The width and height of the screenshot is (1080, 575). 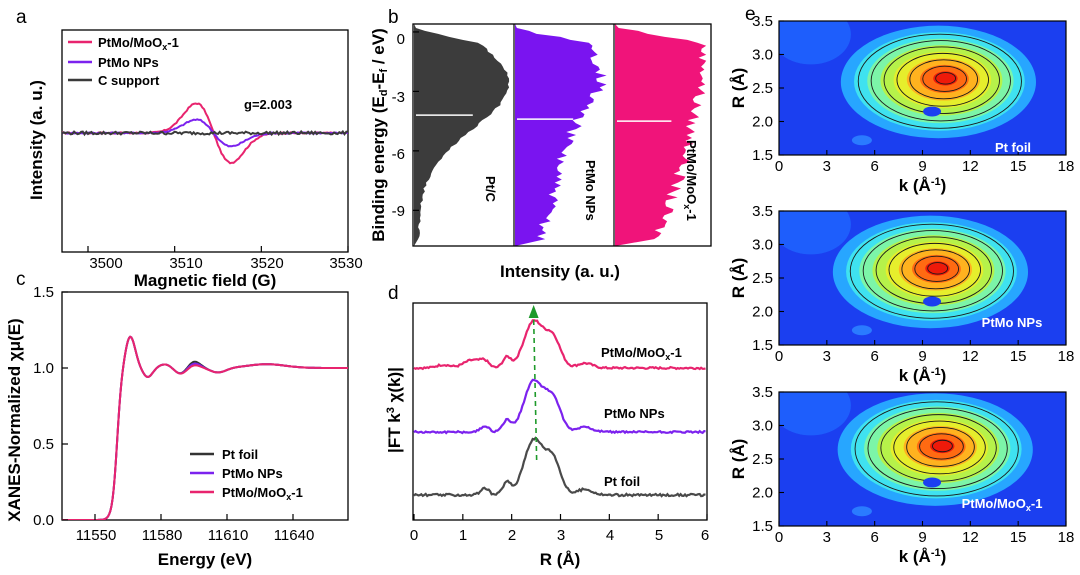 I want to click on c-ytick-15: 1.5, so click(x=43, y=292).